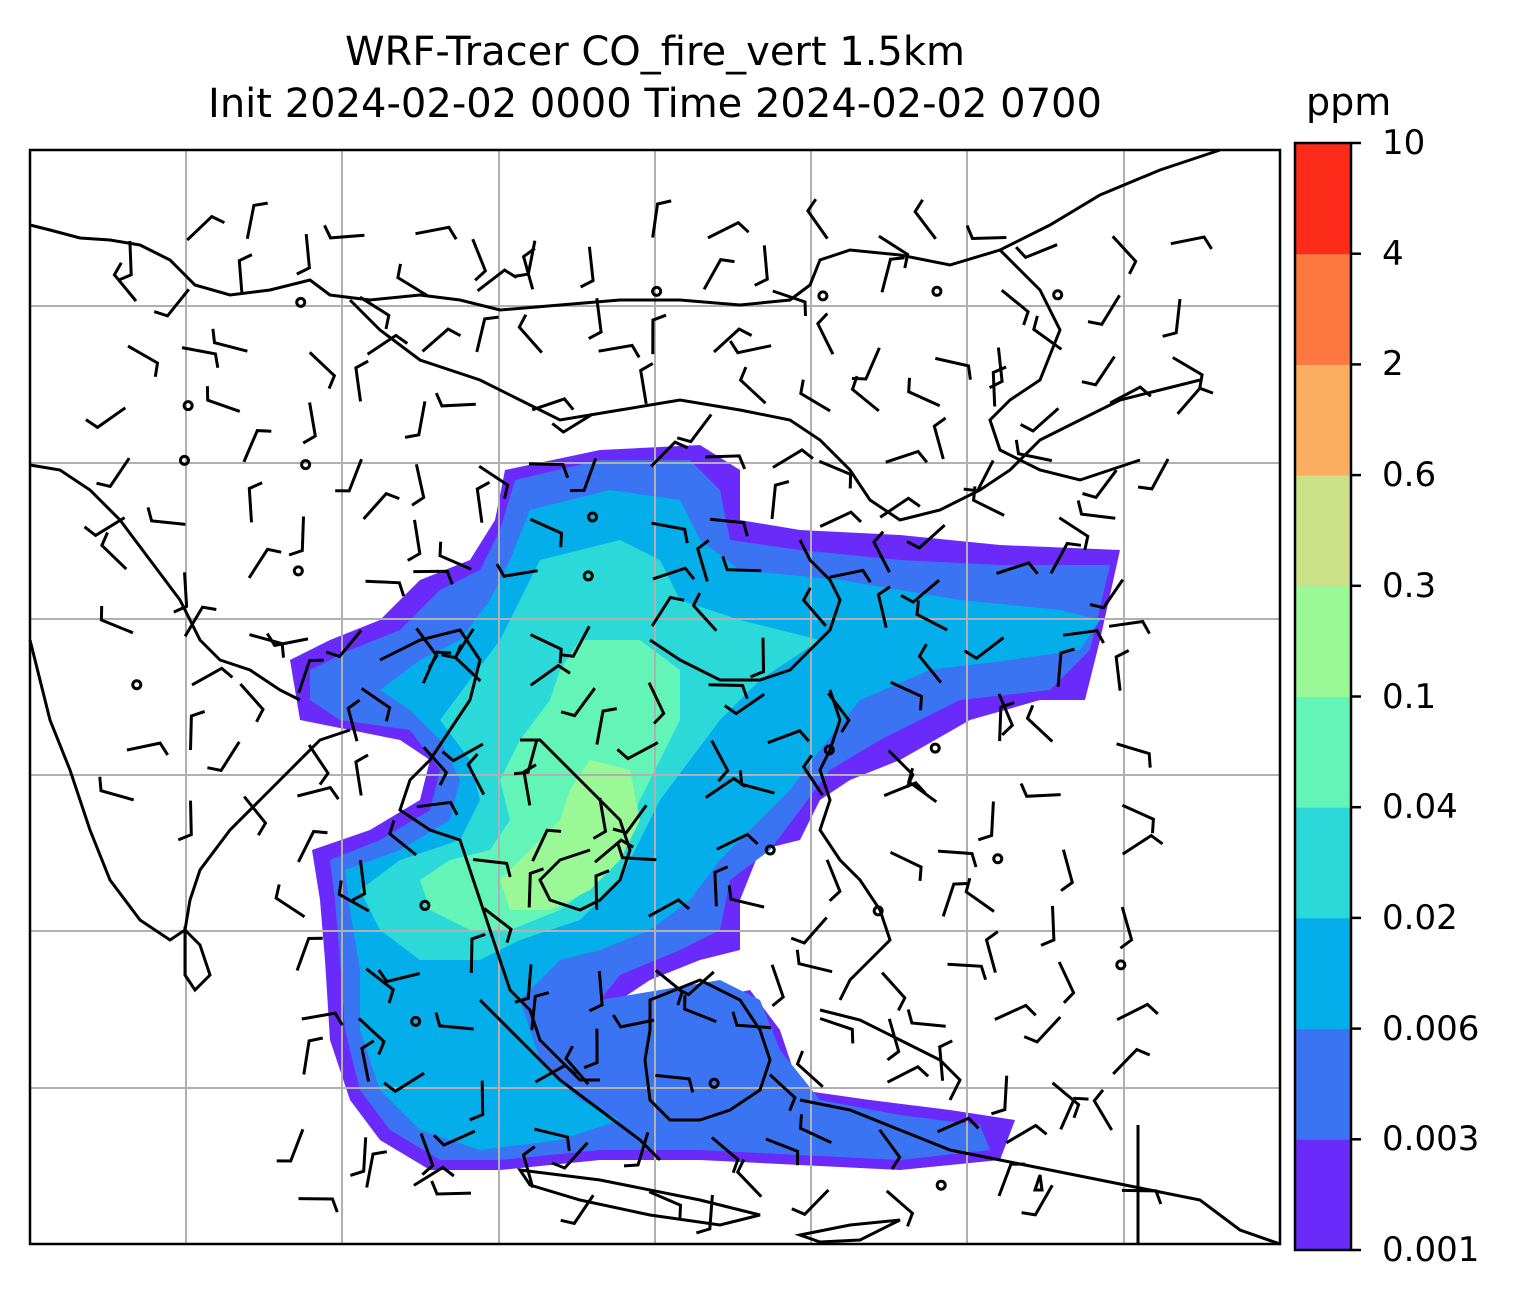 The width and height of the screenshot is (1528, 1306). Describe the element at coordinates (1420, 917) in the screenshot. I see `colorbar-tick-label: 0.02` at that location.